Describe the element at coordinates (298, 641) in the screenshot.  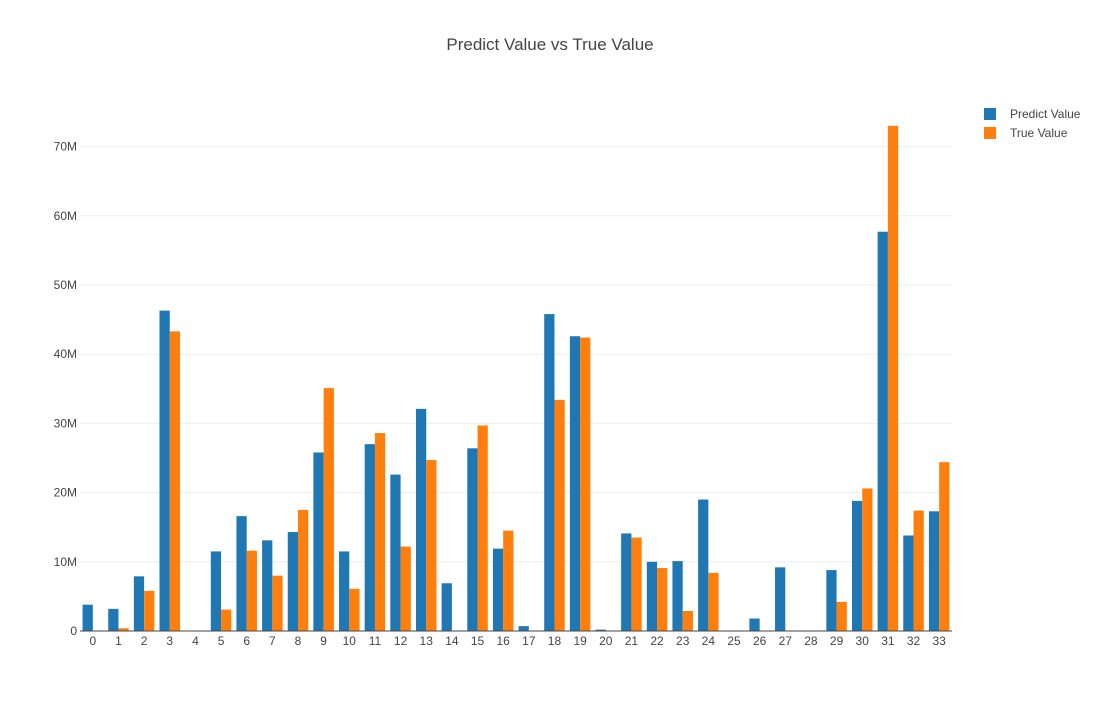
I see `x-tick-label: 8` at that location.